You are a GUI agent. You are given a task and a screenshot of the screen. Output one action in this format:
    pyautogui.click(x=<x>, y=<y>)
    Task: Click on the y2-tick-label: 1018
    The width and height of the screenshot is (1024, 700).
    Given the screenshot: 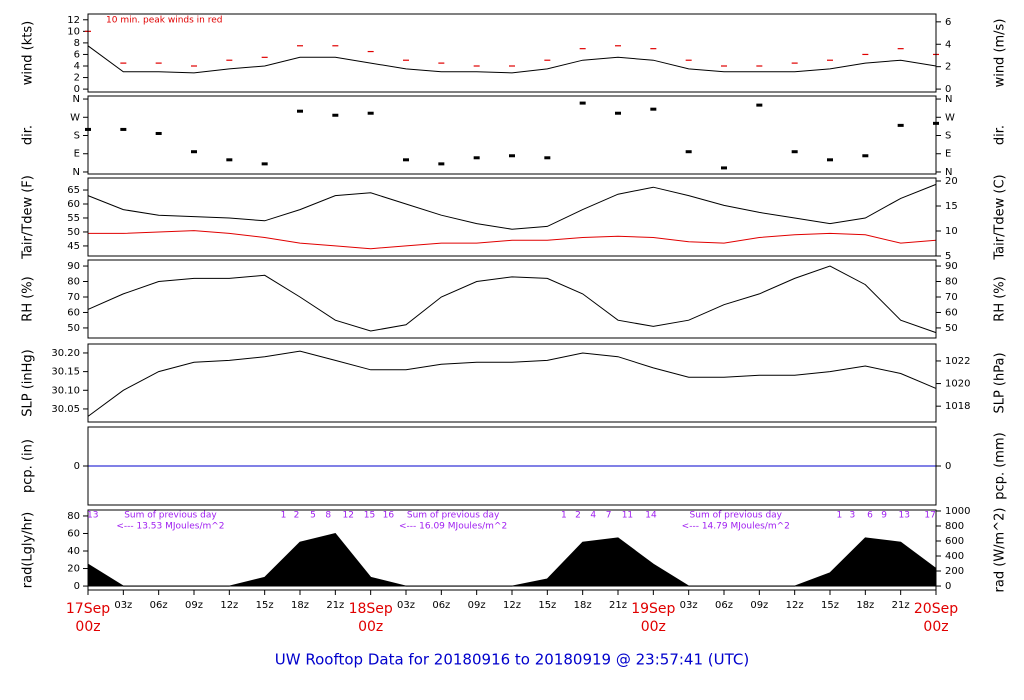 What is the action you would take?
    pyautogui.click(x=957, y=406)
    